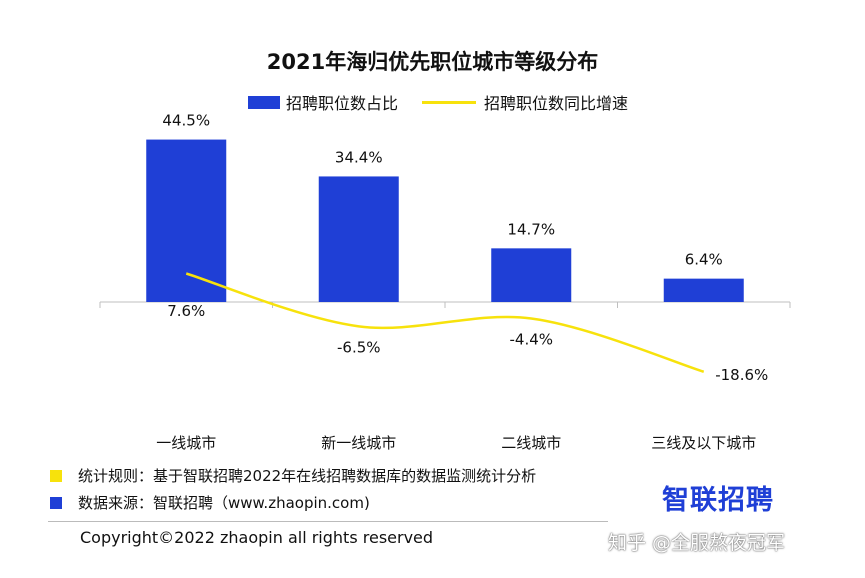  I want to click on line-value-label: 7.6%, so click(186, 311).